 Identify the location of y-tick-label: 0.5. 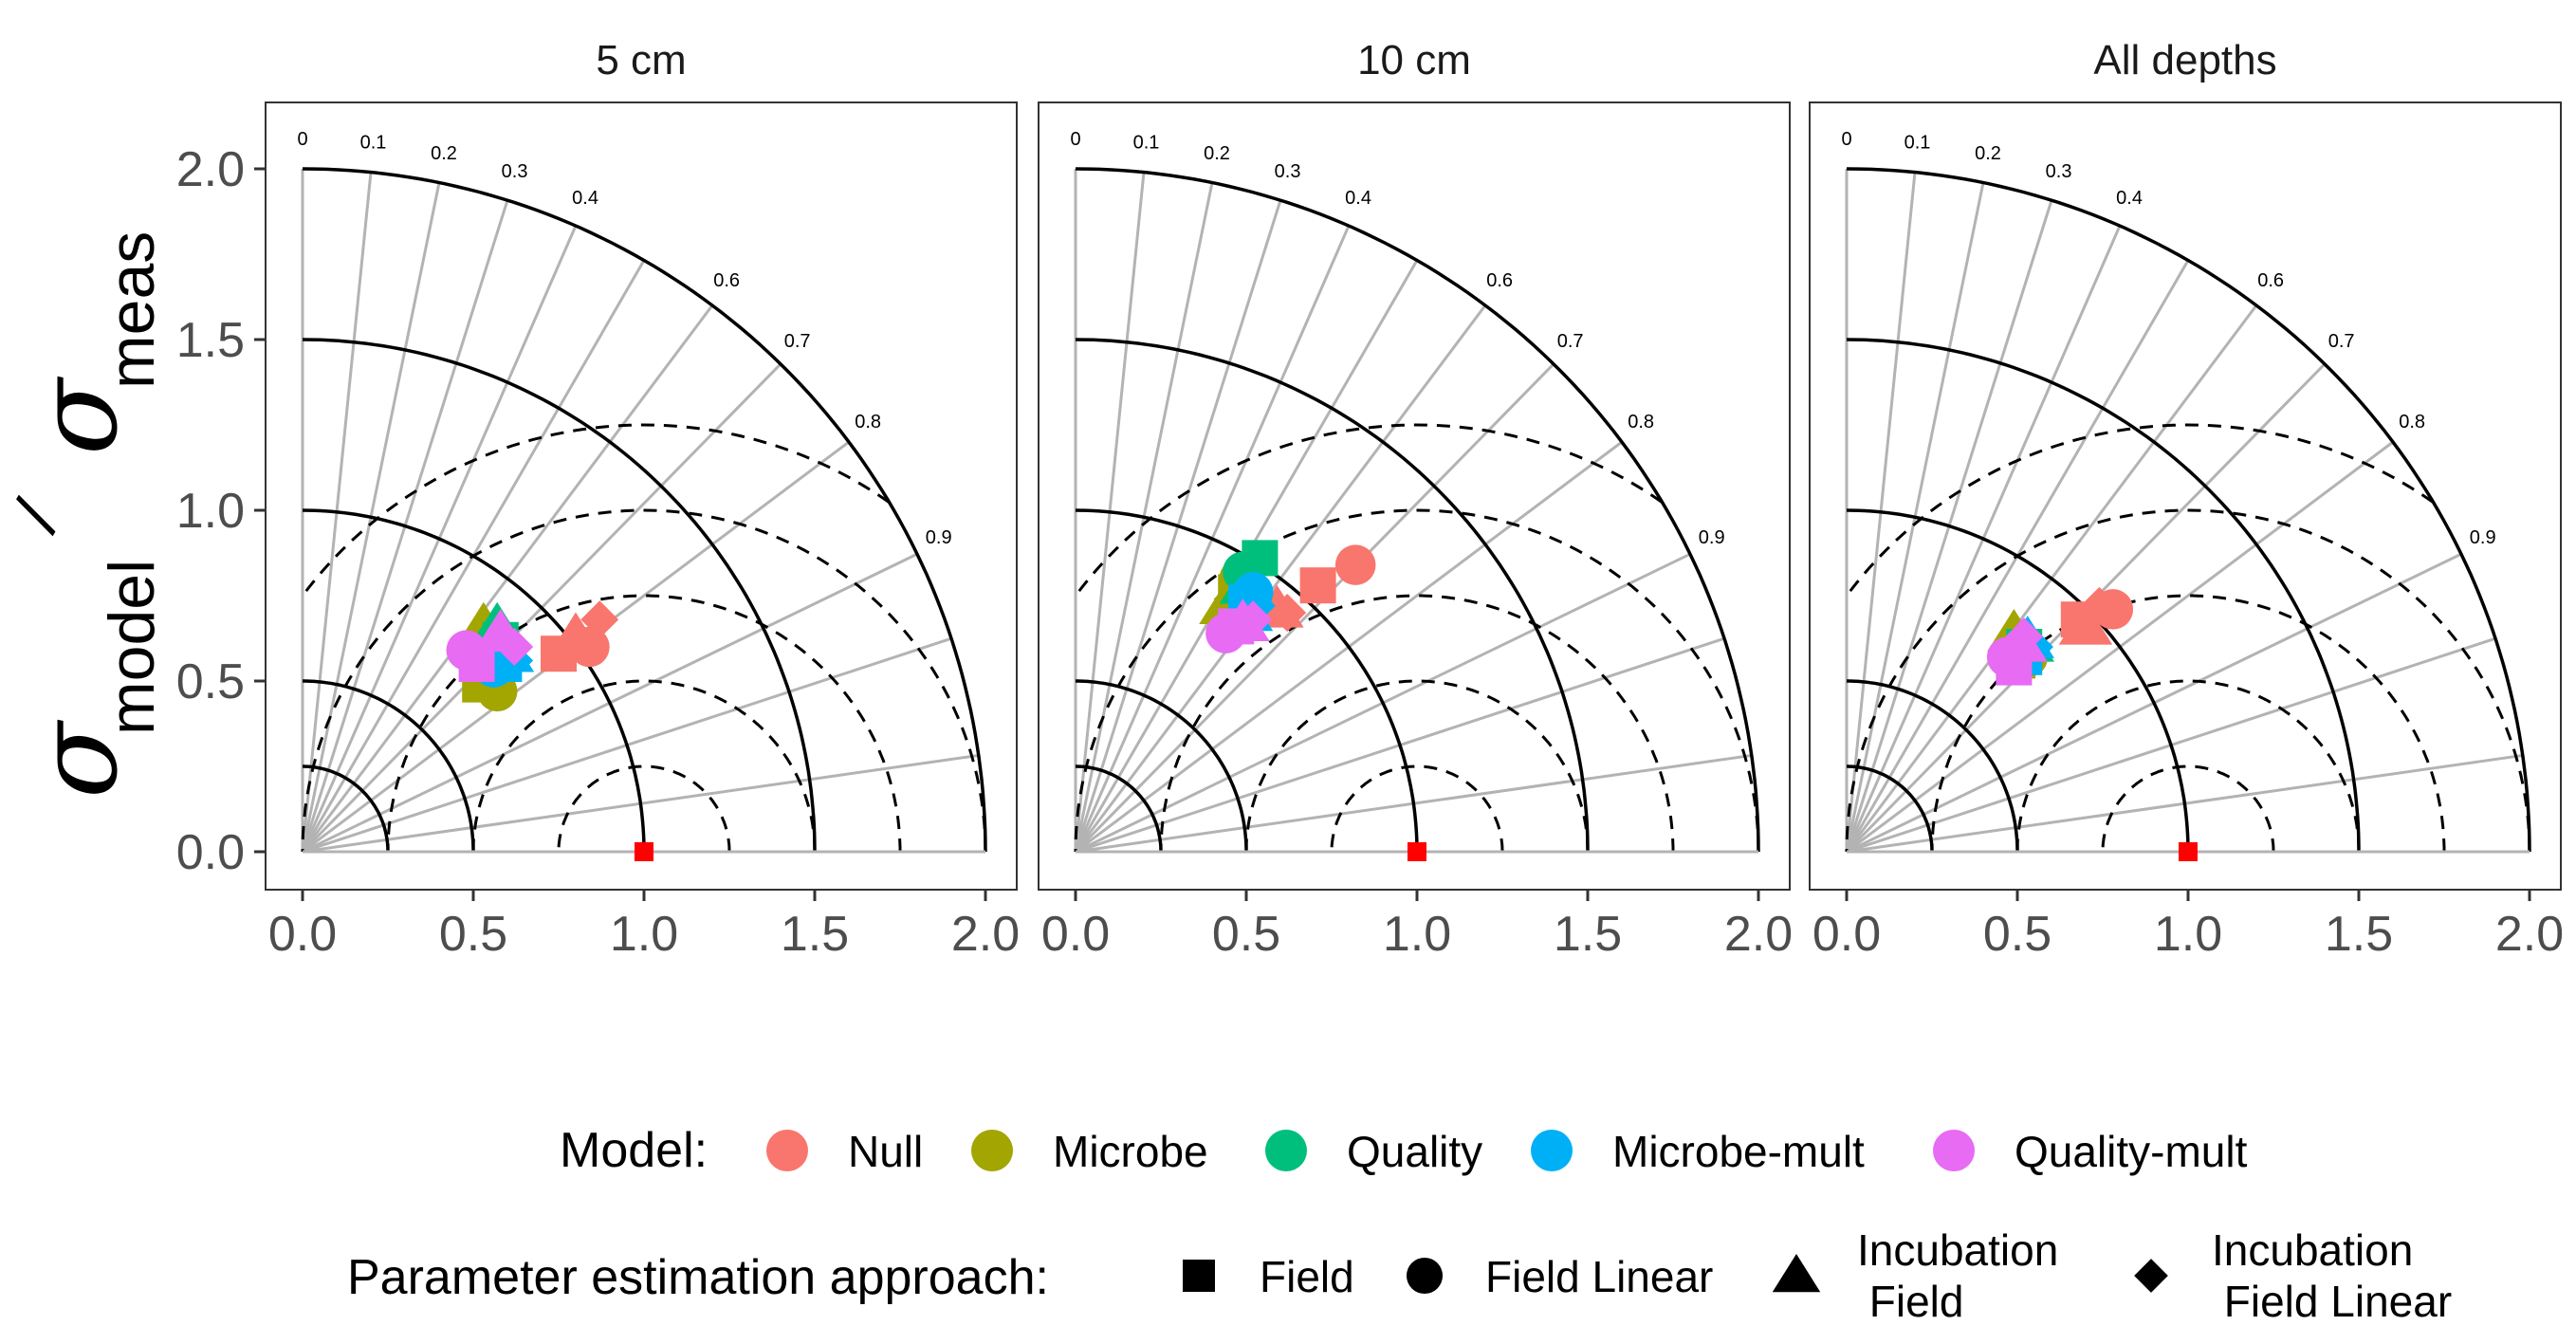
(210, 682).